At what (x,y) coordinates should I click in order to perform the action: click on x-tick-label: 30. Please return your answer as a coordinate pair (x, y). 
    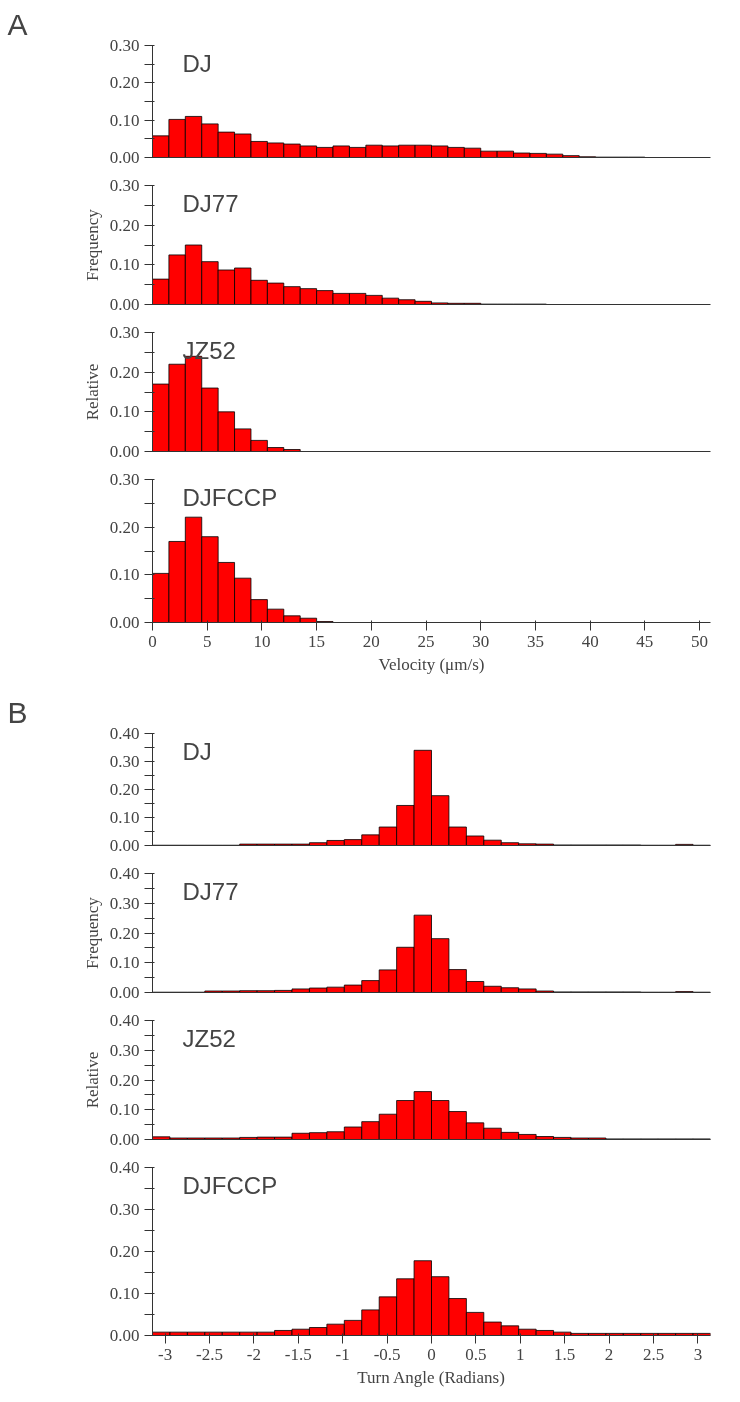
    Looking at the image, I should click on (481, 641).